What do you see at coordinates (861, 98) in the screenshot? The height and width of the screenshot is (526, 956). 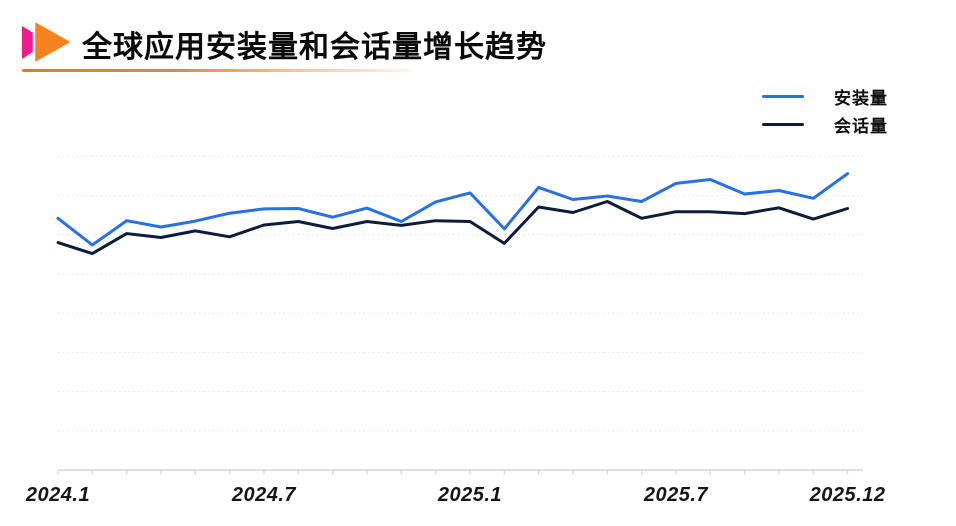 I see `legend-label-installs: 安装量` at bounding box center [861, 98].